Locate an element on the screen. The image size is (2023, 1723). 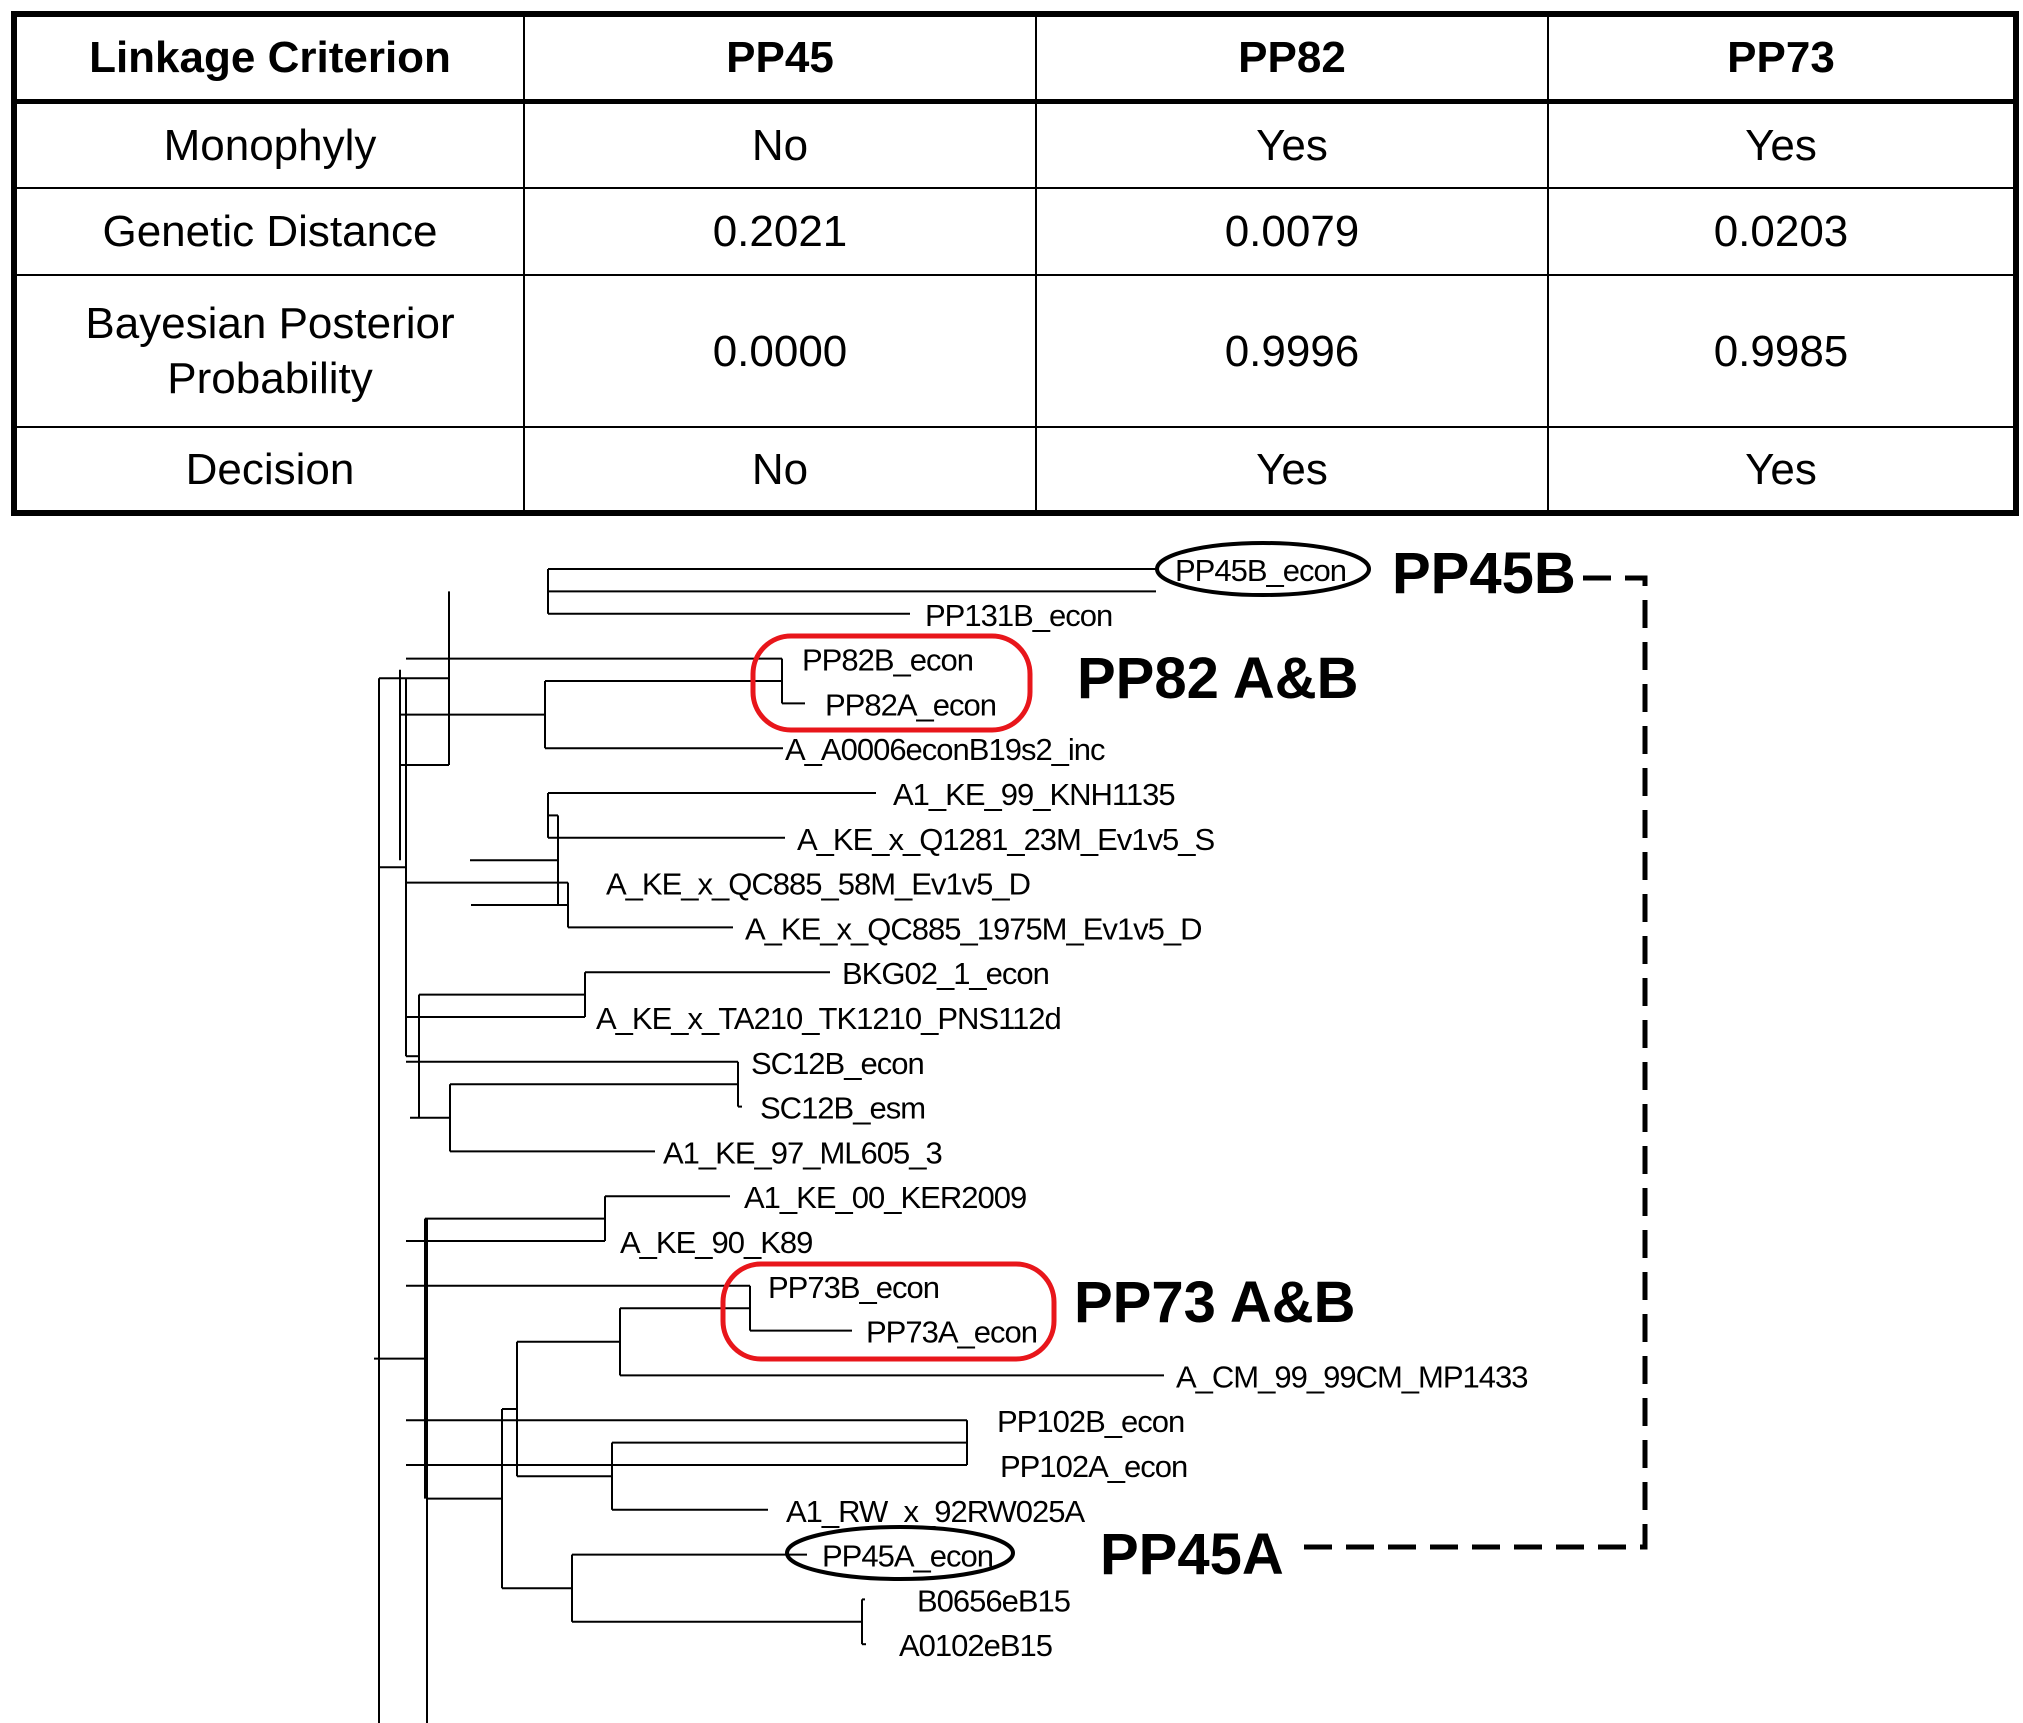
taxon-label: SC12B_econ is located at coordinates (837, 1063).